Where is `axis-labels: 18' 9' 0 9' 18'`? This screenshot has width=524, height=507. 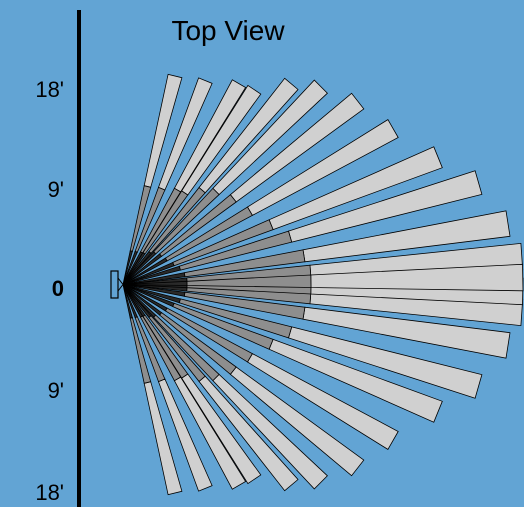 axis-labels: 18' 9' 0 9' 18' is located at coordinates (49, 291).